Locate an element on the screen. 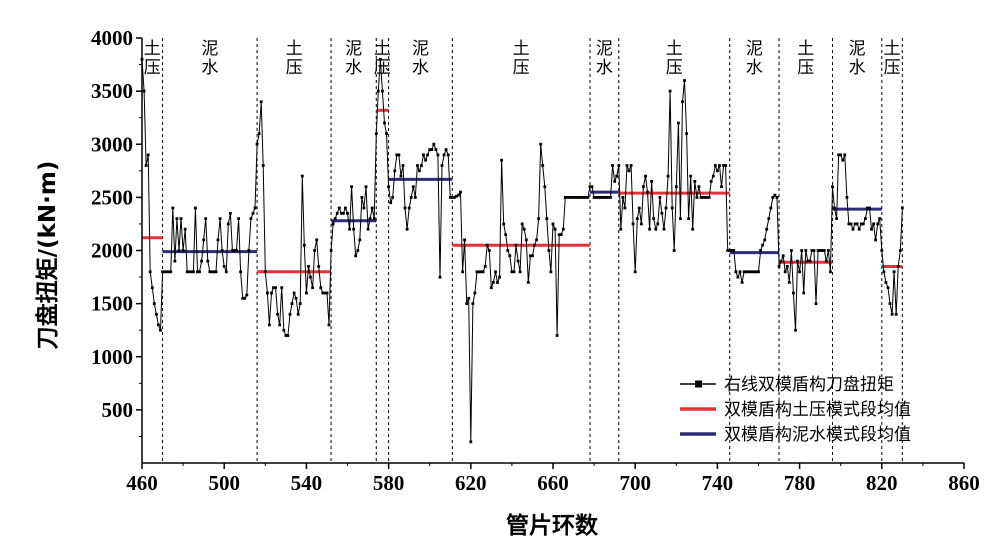  x-tick-label: 500 is located at coordinates (224, 483).